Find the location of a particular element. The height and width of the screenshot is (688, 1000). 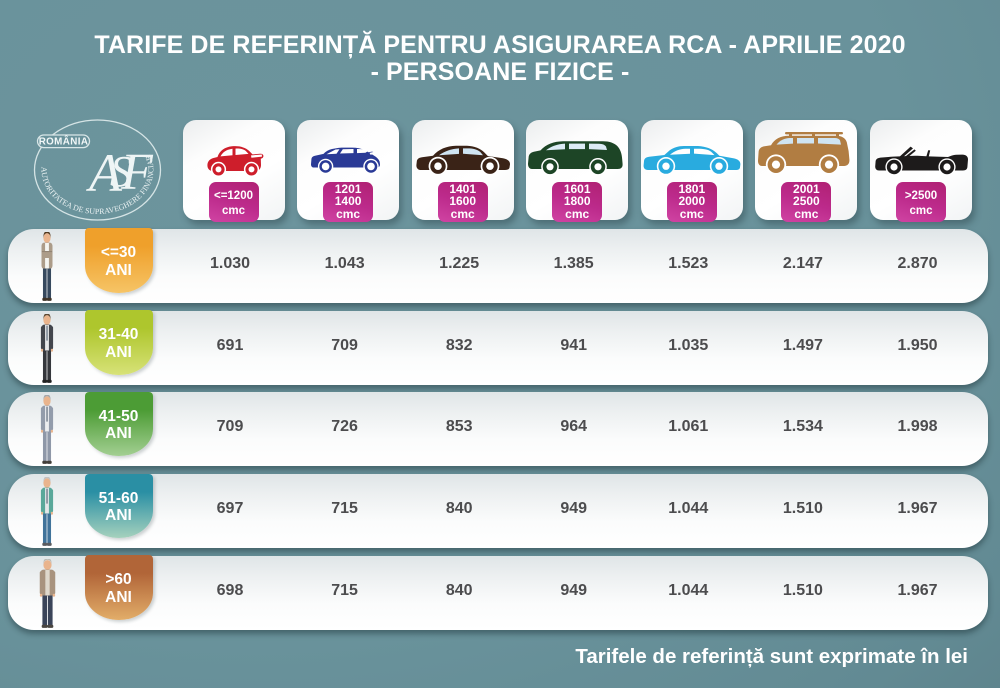

svg-text: ROMÂNIA is located at coordinates (64, 142).